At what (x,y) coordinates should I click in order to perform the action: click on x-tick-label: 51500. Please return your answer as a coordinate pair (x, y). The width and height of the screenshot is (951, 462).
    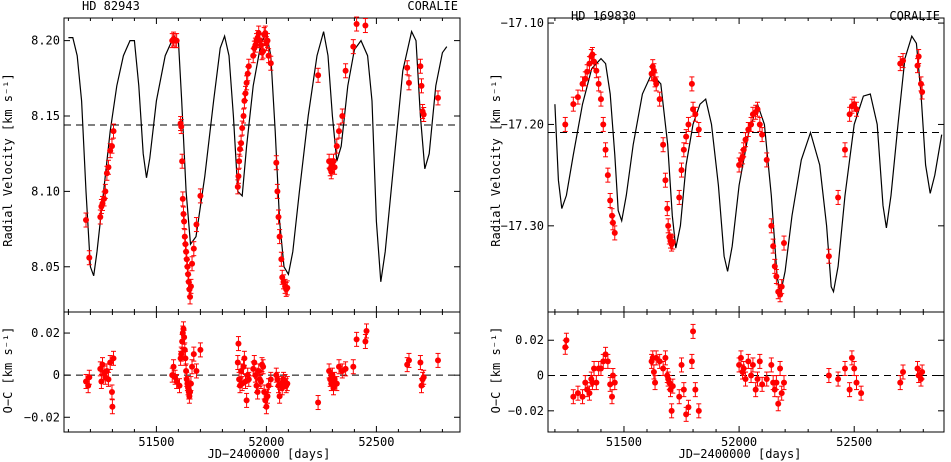
    Looking at the image, I should click on (624, 442).